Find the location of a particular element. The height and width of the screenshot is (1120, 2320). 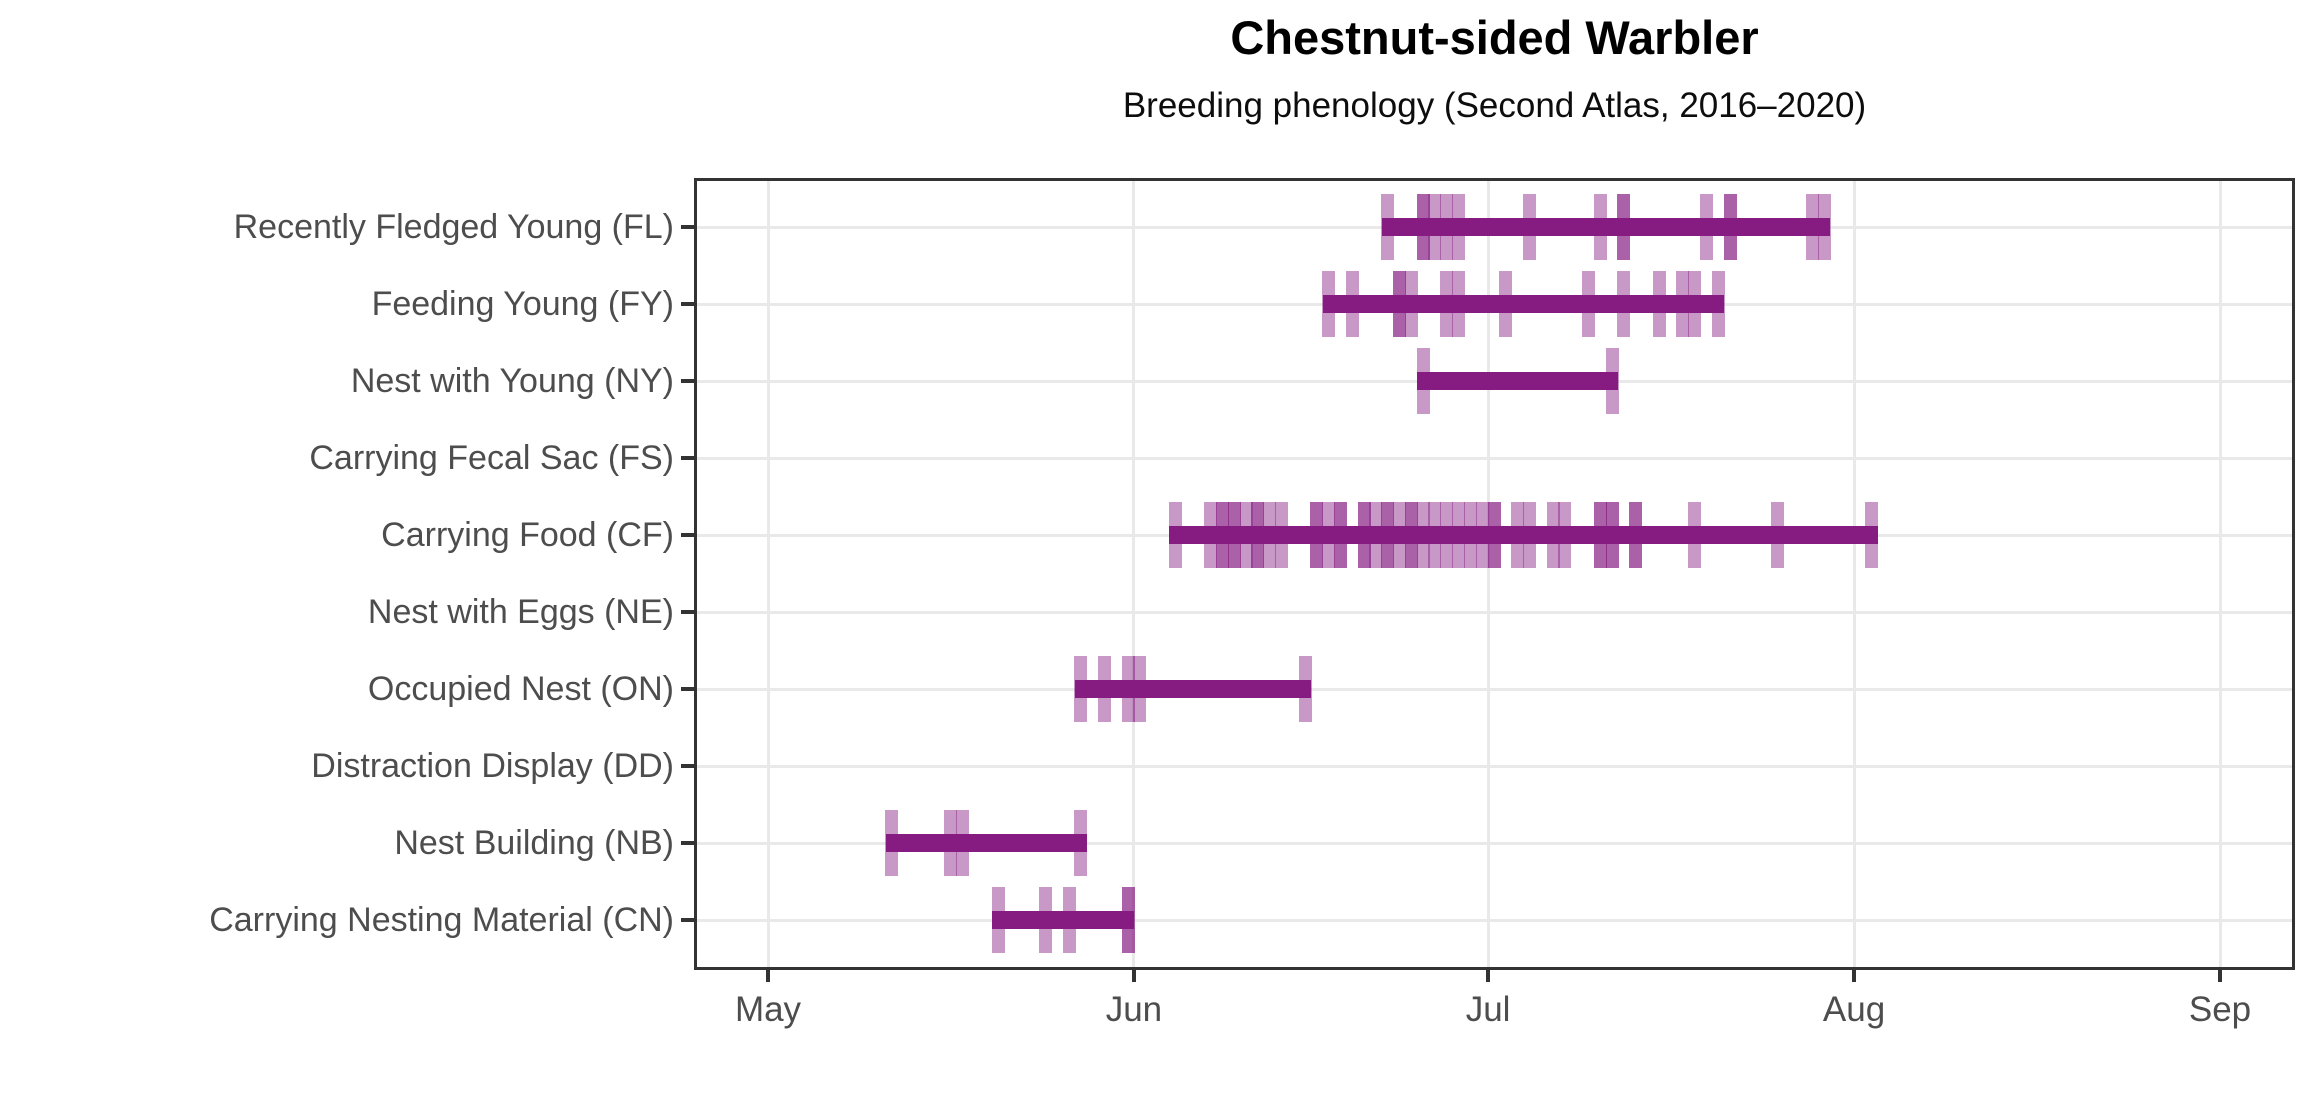

y-axis-label: Carrying Fecal Sac (FS) is located at coordinates (491, 458).